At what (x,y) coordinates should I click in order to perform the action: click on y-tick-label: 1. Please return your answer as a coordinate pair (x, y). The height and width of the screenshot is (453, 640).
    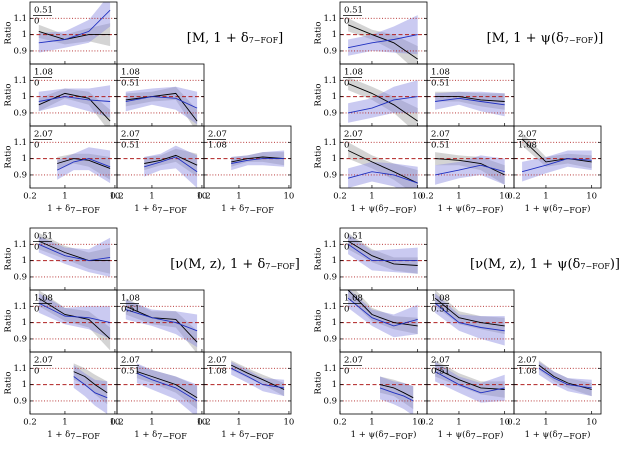
    Looking at the image, I should click on (24, 35).